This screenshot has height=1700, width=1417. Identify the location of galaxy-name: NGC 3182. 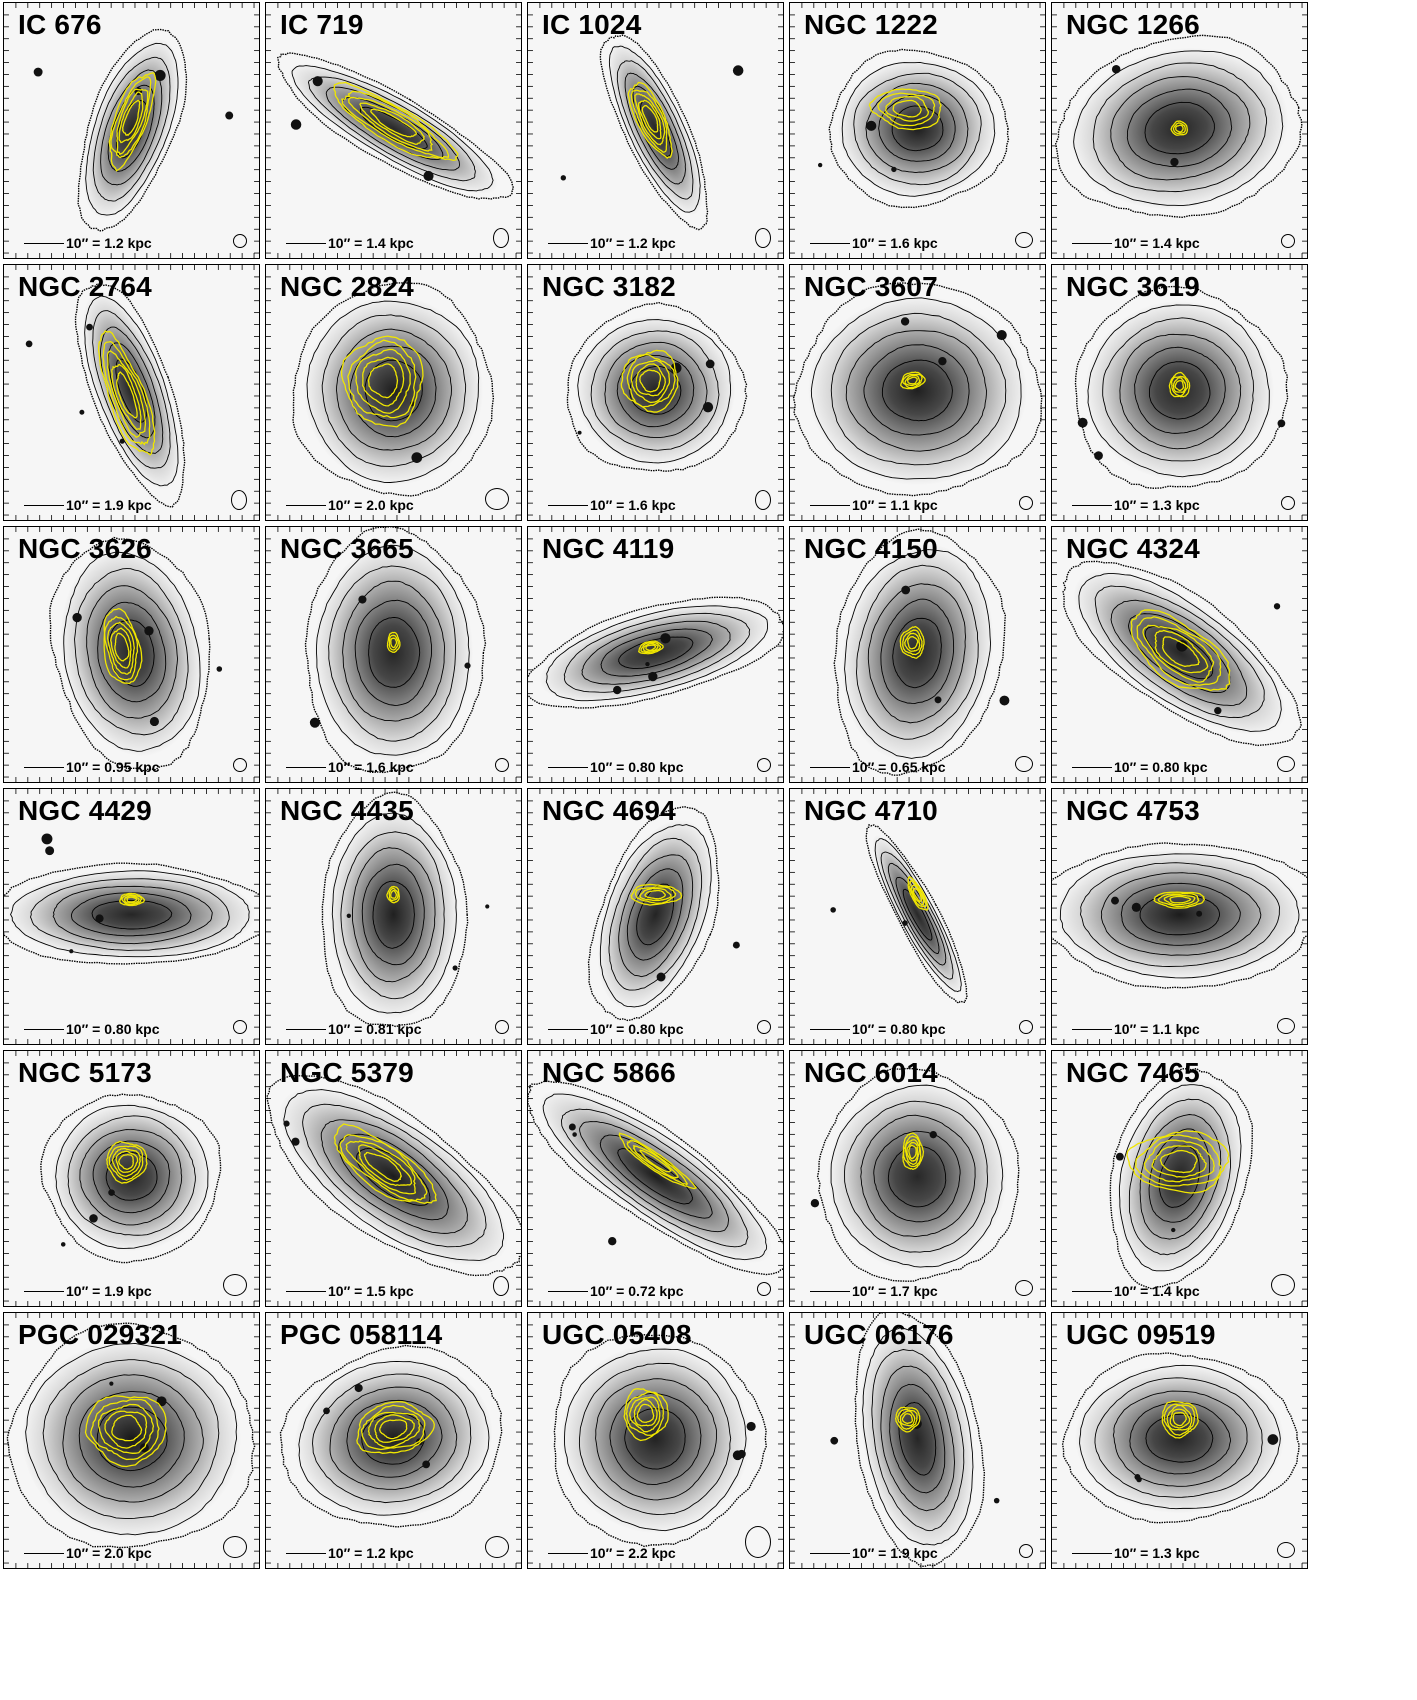
(609, 286).